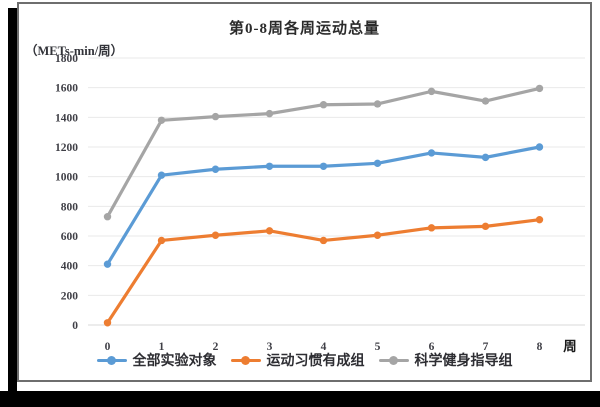 The width and height of the screenshot is (600, 407). Describe the element at coordinates (74, 51) in the screenshot. I see `y-axis-unit-label: （METs-min/周）` at that location.